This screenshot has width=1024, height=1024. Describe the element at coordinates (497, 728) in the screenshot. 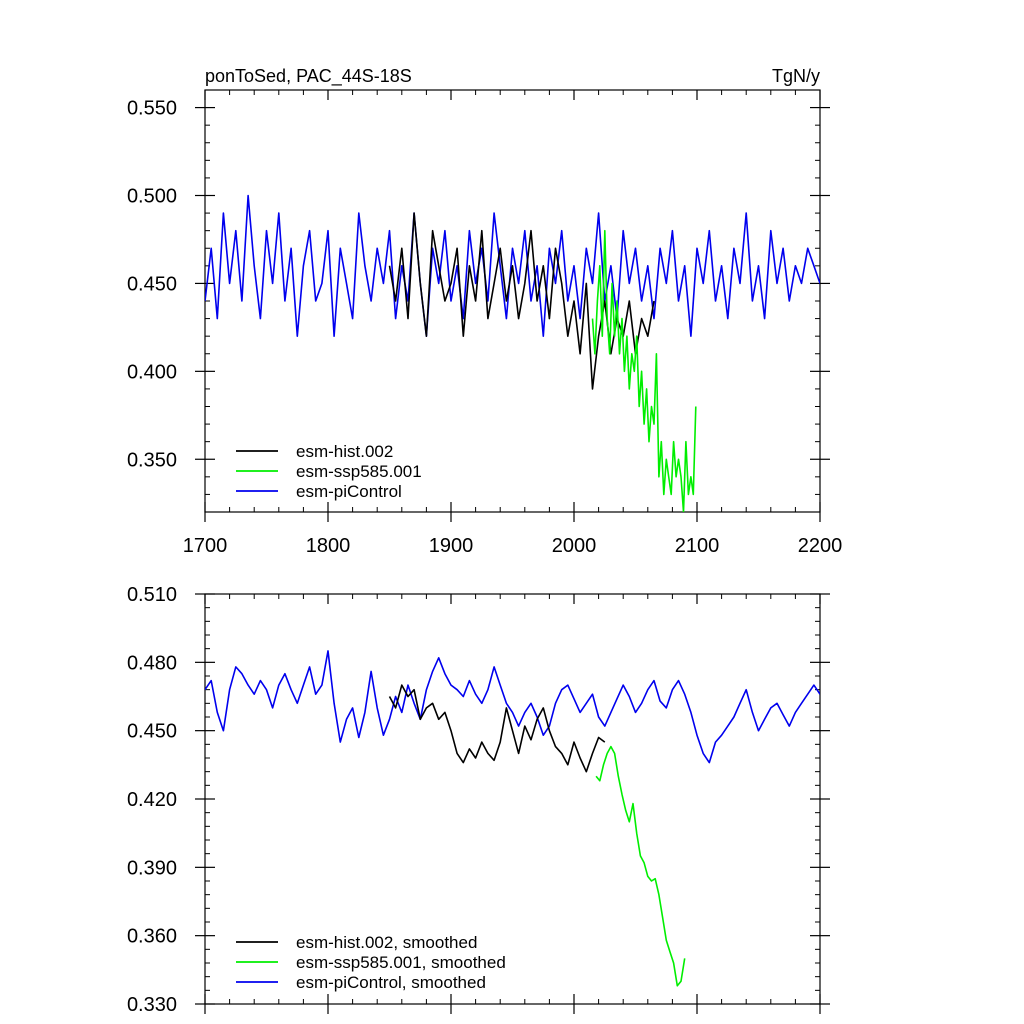

I see `series-line-hist` at that location.